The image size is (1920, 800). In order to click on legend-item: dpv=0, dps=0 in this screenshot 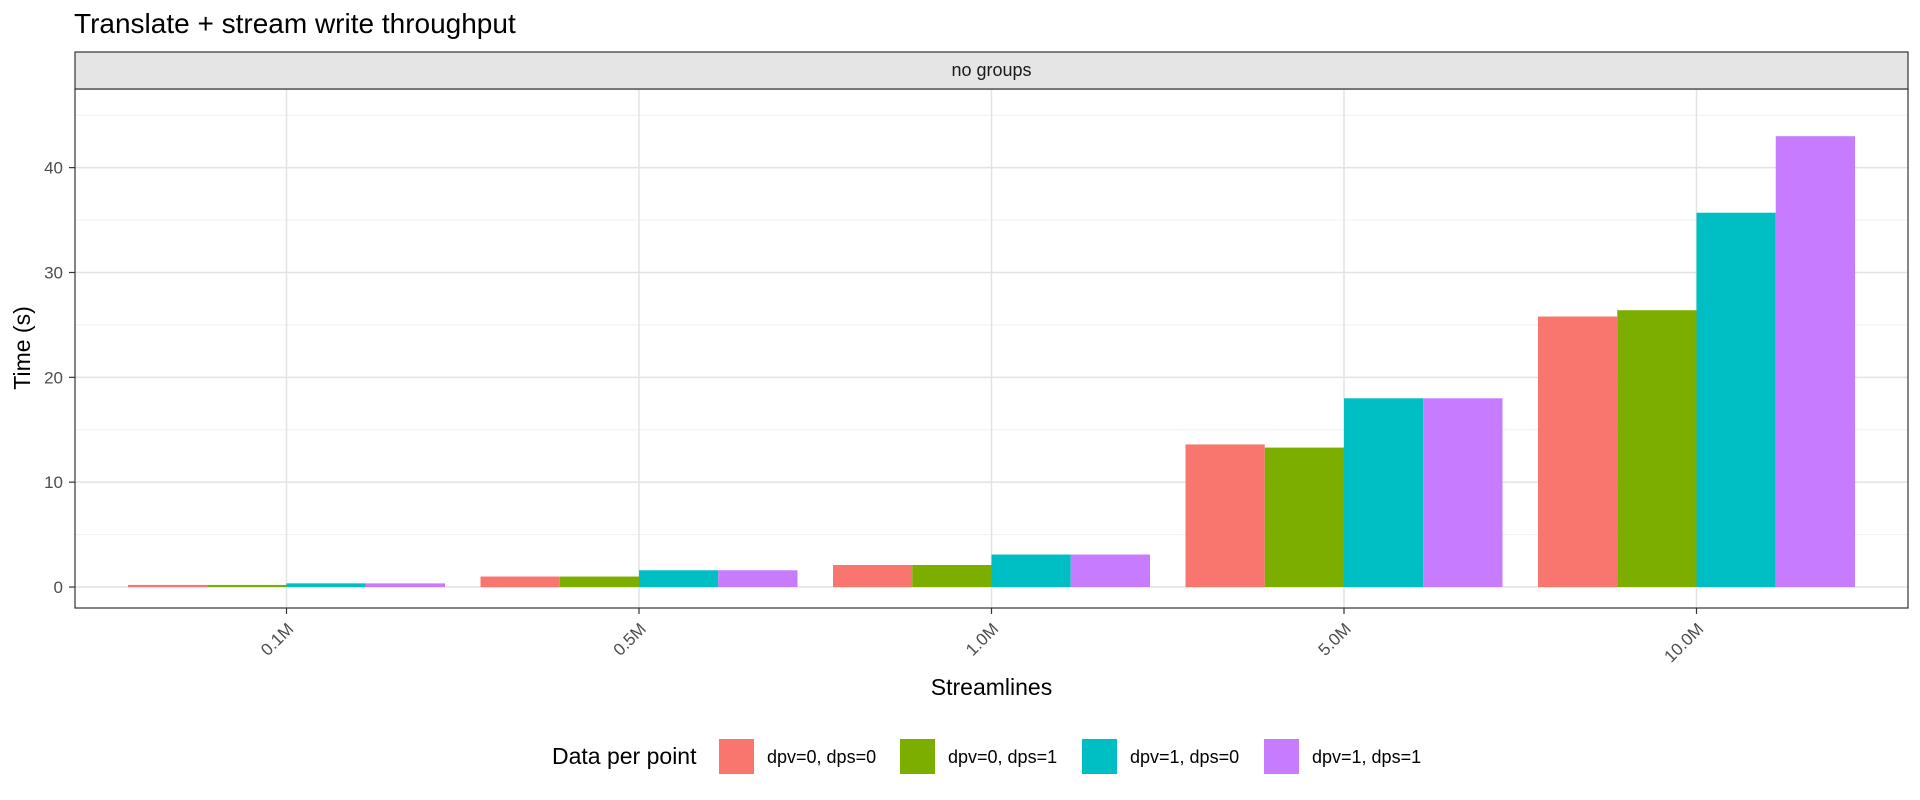, I will do `click(797, 756)`.